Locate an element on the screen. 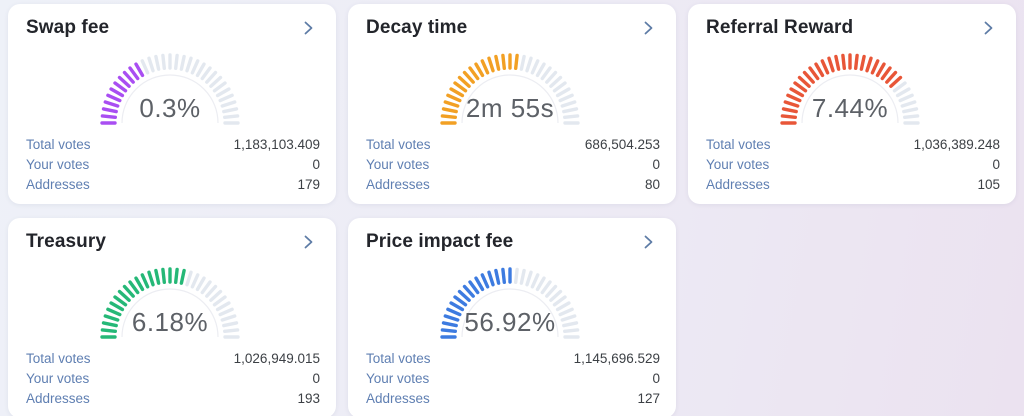 Image resolution: width=1024 pixels, height=416 pixels. card-title: Swap fee is located at coordinates (68, 27).